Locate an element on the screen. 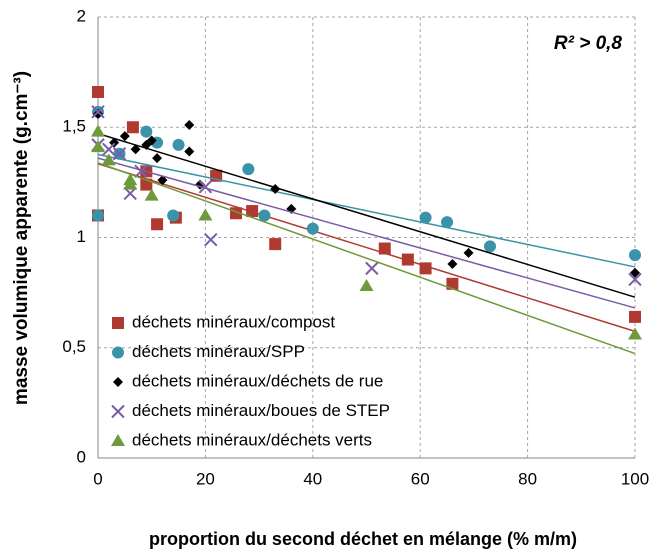 Image resolution: width=654 pixels, height=557 pixels. x-tick-label: 40 is located at coordinates (312, 478).